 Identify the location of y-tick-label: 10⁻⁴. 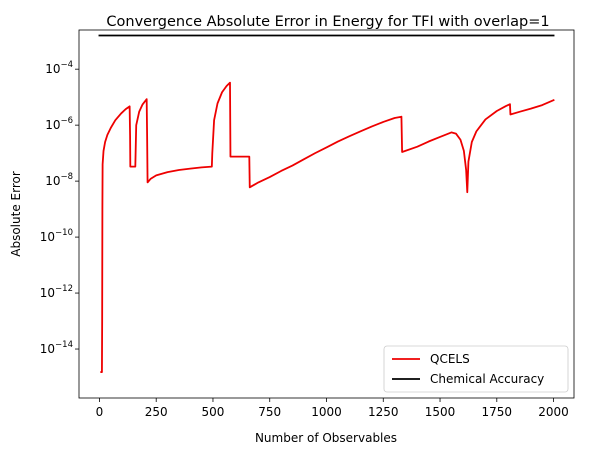
(59, 68).